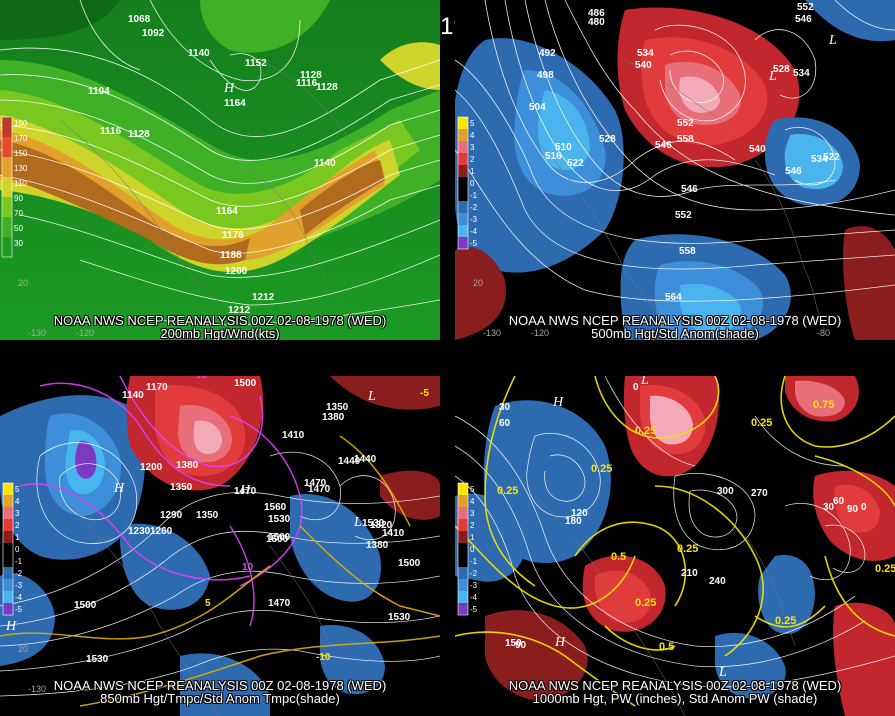  I want to click on lon-tick: -130, so click(37, 333).